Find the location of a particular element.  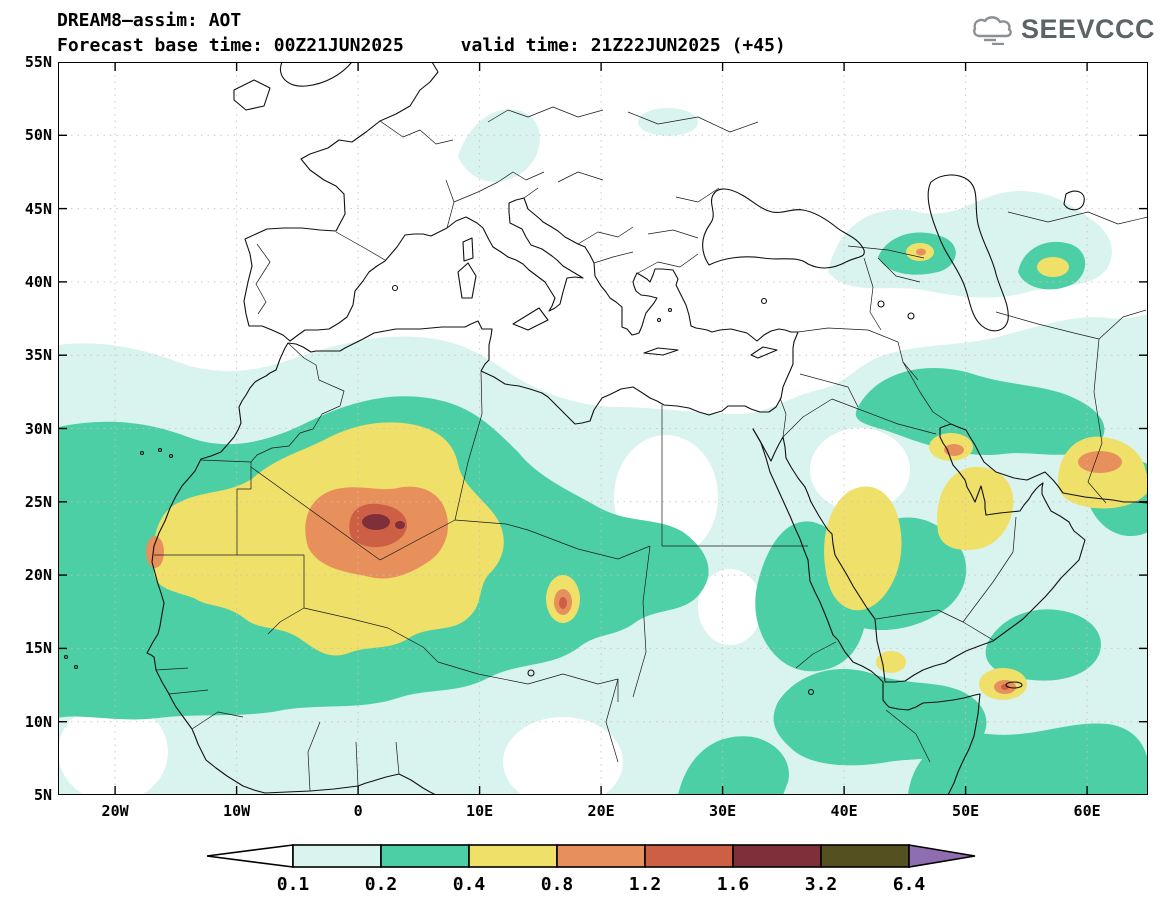

island-mallorca is located at coordinates (395, 288).